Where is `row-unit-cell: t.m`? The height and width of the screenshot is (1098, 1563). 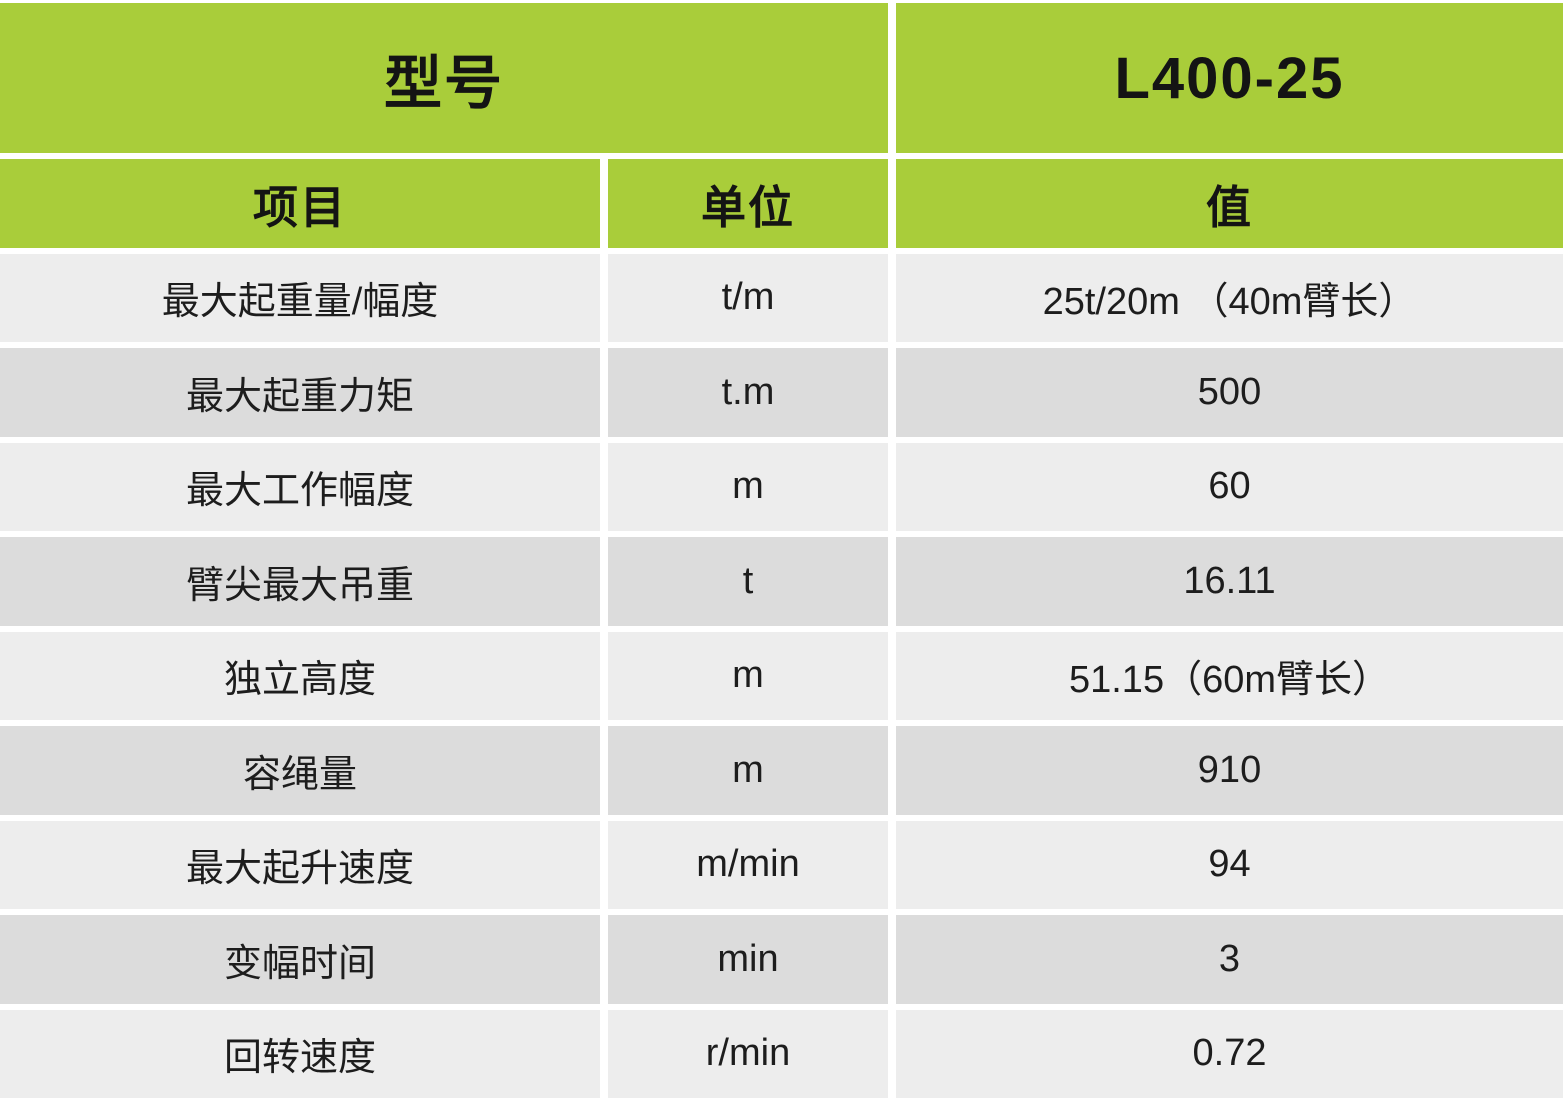
row-unit-cell: t.m is located at coordinates (748, 392).